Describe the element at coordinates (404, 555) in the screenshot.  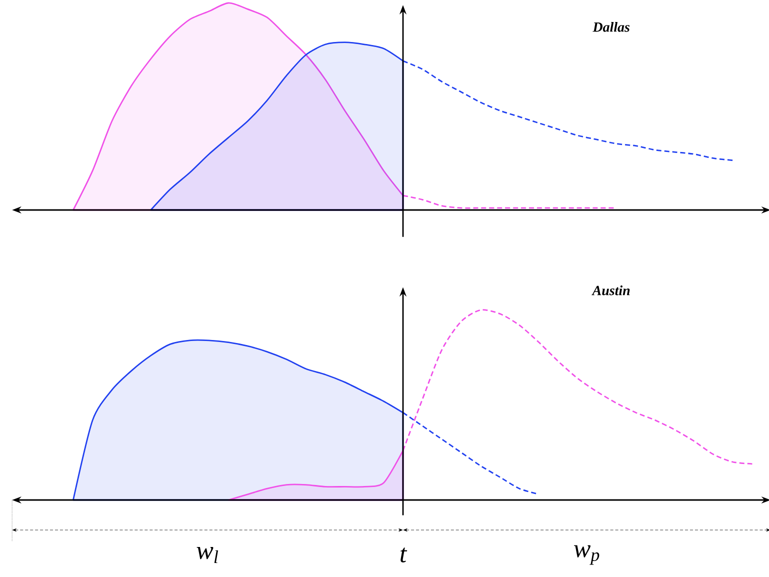
I see `text: t` at that location.